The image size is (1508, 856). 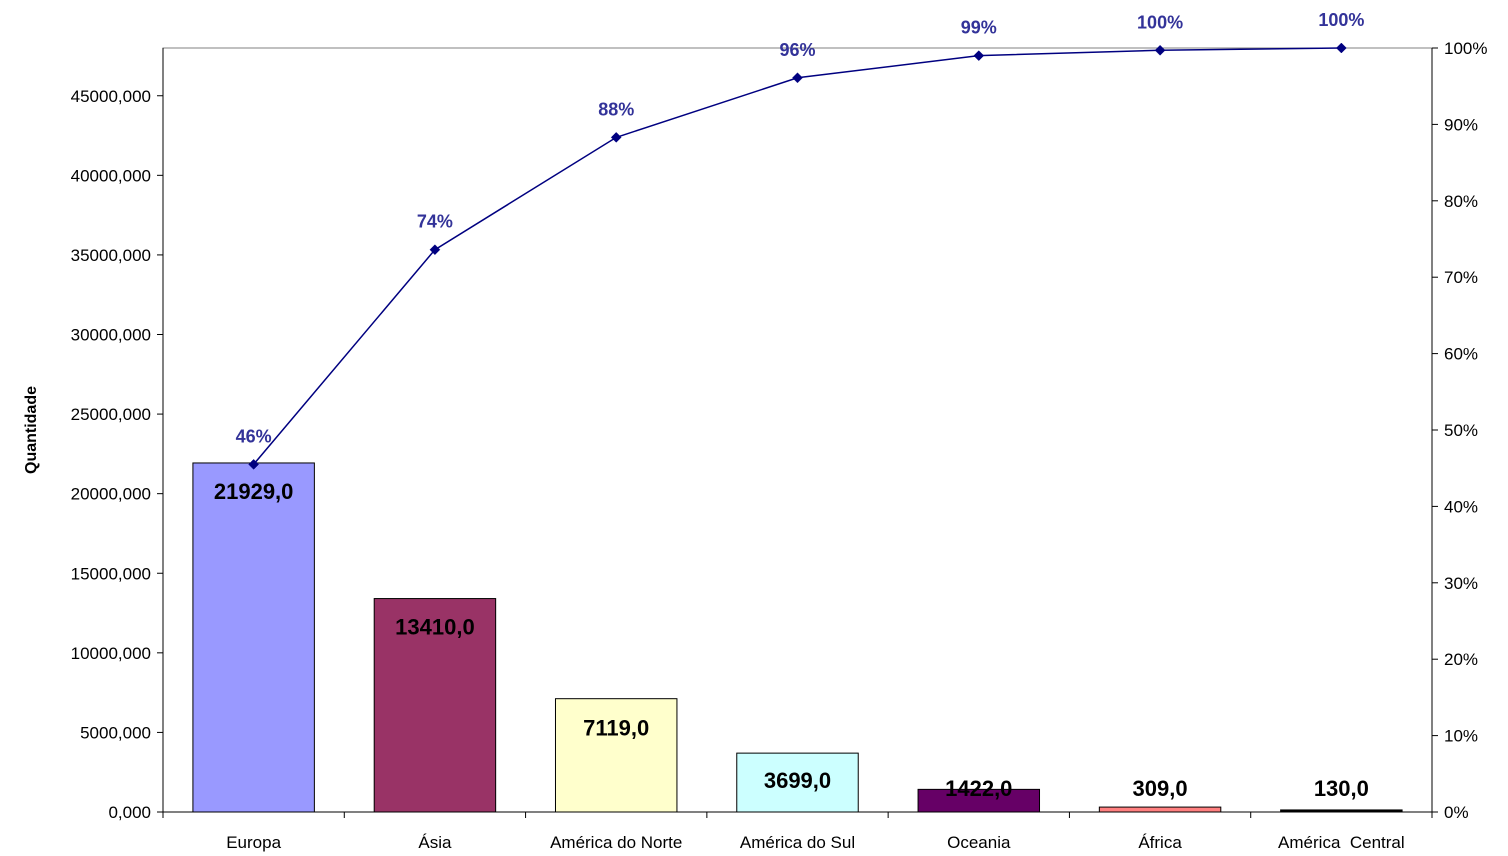 What do you see at coordinates (1461, 277) in the screenshot?
I see `y2-tick-label: 70%` at bounding box center [1461, 277].